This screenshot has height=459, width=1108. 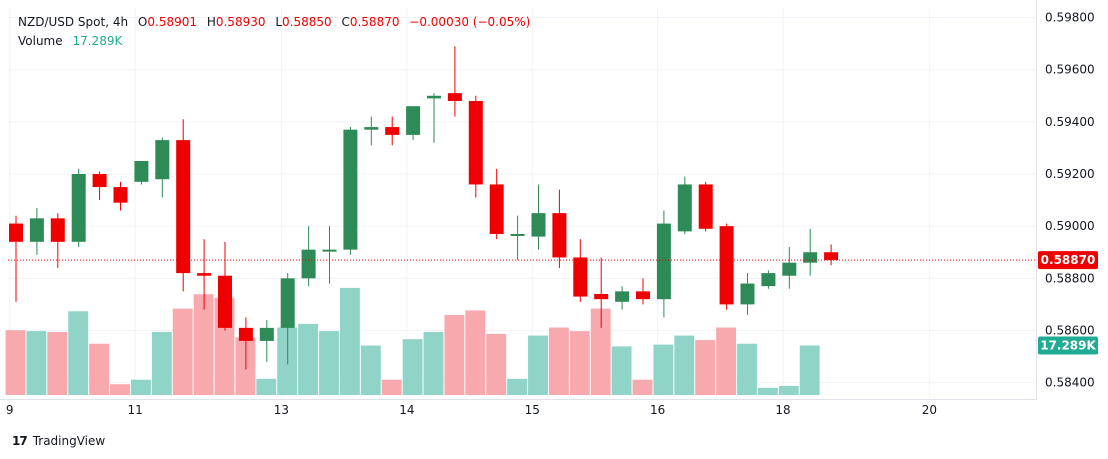 What do you see at coordinates (1070, 278) in the screenshot?
I see `y-tick-label: 0.58800` at bounding box center [1070, 278].